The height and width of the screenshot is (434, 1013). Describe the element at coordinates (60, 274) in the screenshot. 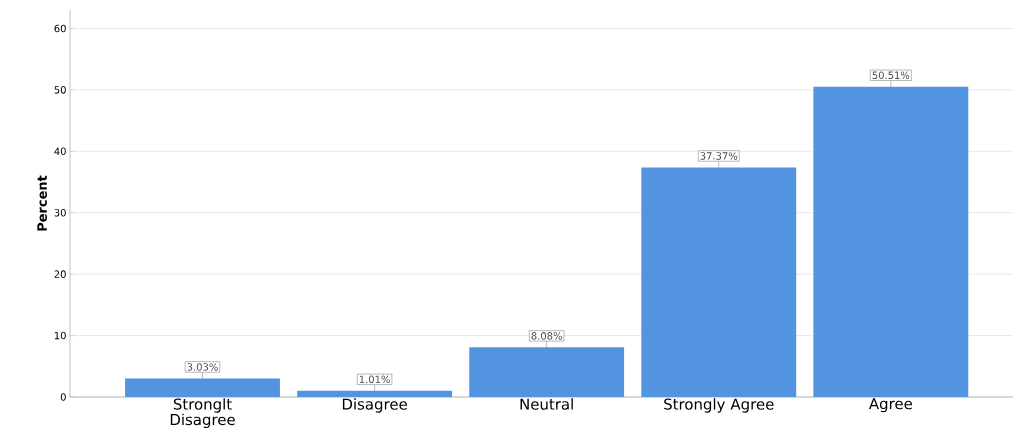

I see `y-tick-label: 20` at that location.